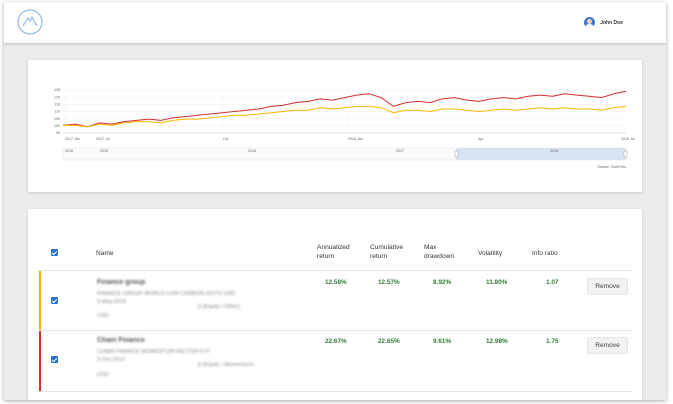 The width and height of the screenshot is (673, 404). I want to click on user-name: John Doe, so click(611, 22).